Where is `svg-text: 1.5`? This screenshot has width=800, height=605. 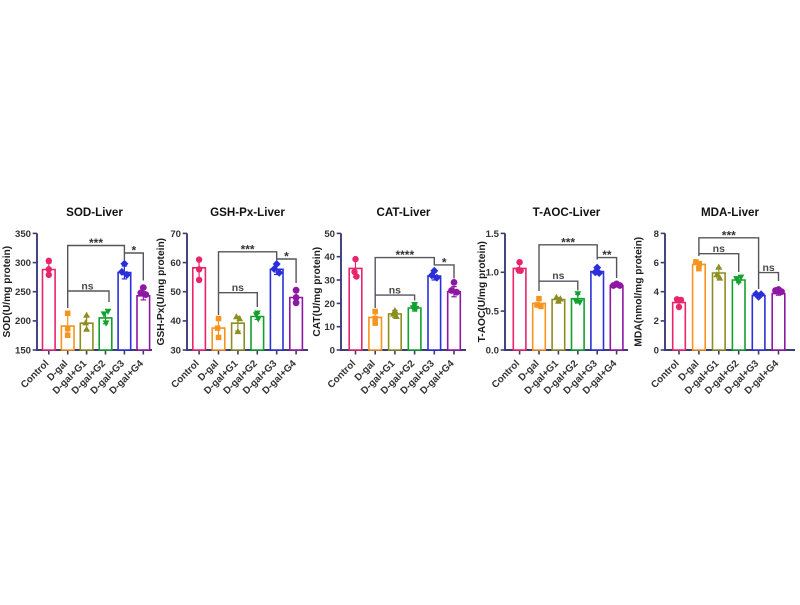 svg-text: 1.5 is located at coordinates (493, 234).